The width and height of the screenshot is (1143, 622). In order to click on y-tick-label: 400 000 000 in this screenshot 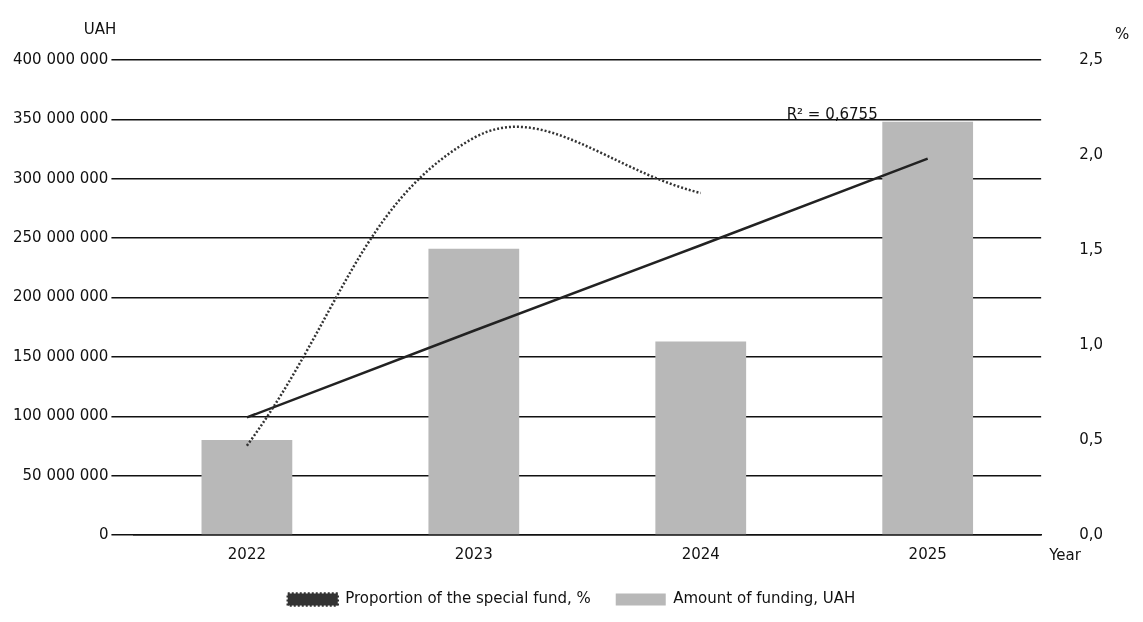, I will do `click(60, 58)`.